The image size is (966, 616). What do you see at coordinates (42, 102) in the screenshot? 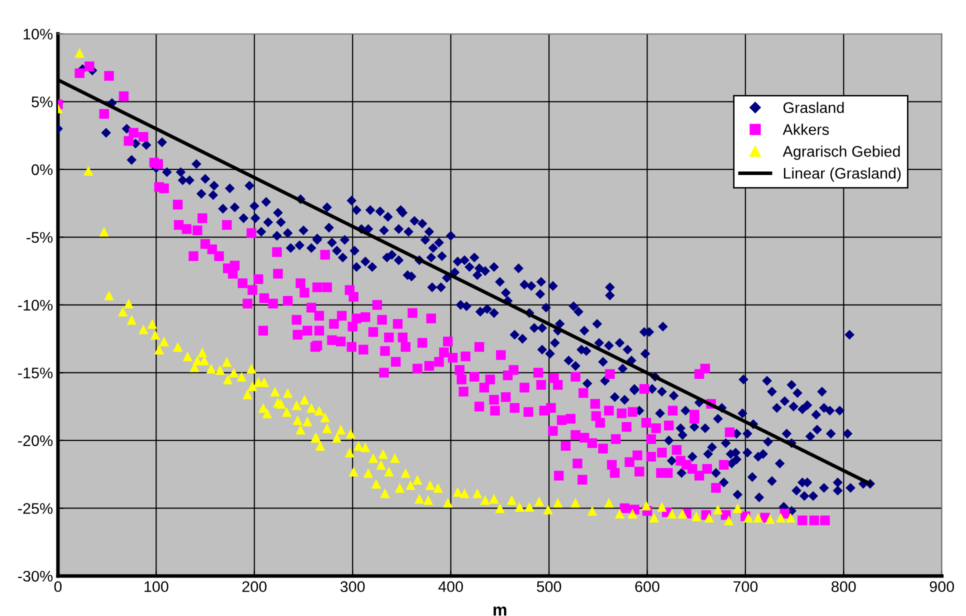
I see `y-tick-label: 5%` at bounding box center [42, 102].